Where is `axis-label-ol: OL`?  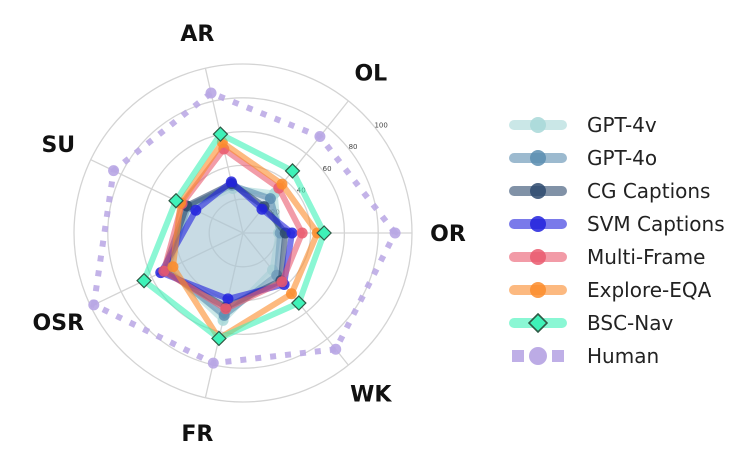
axis-label-ol: OL is located at coordinates (370, 74).